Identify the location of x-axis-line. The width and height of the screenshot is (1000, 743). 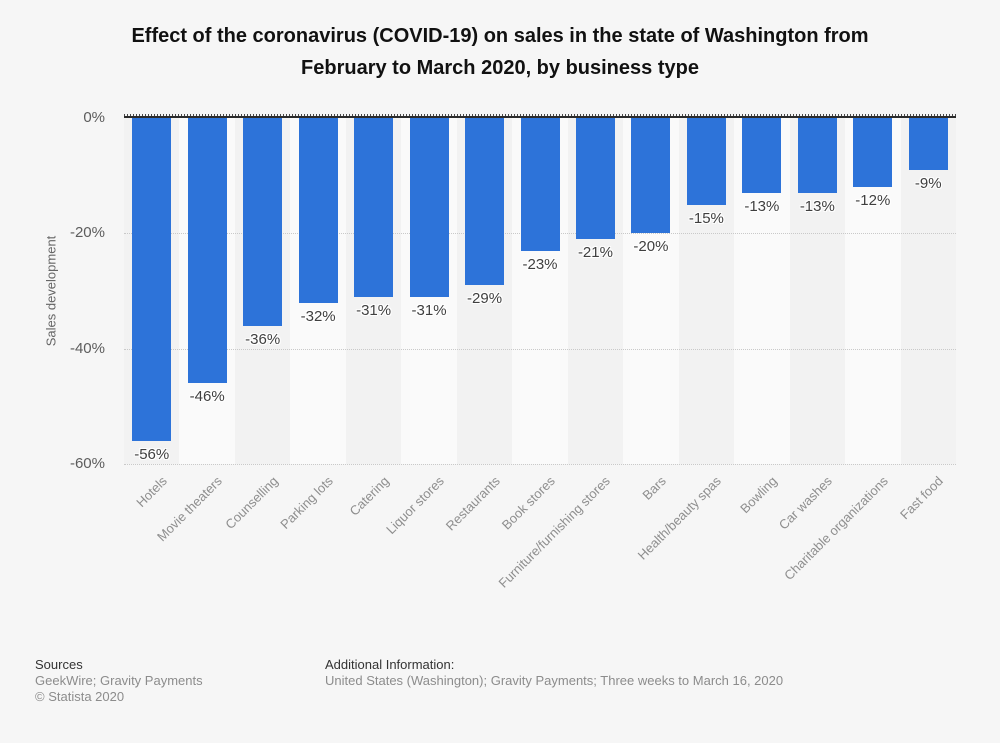
(540, 116).